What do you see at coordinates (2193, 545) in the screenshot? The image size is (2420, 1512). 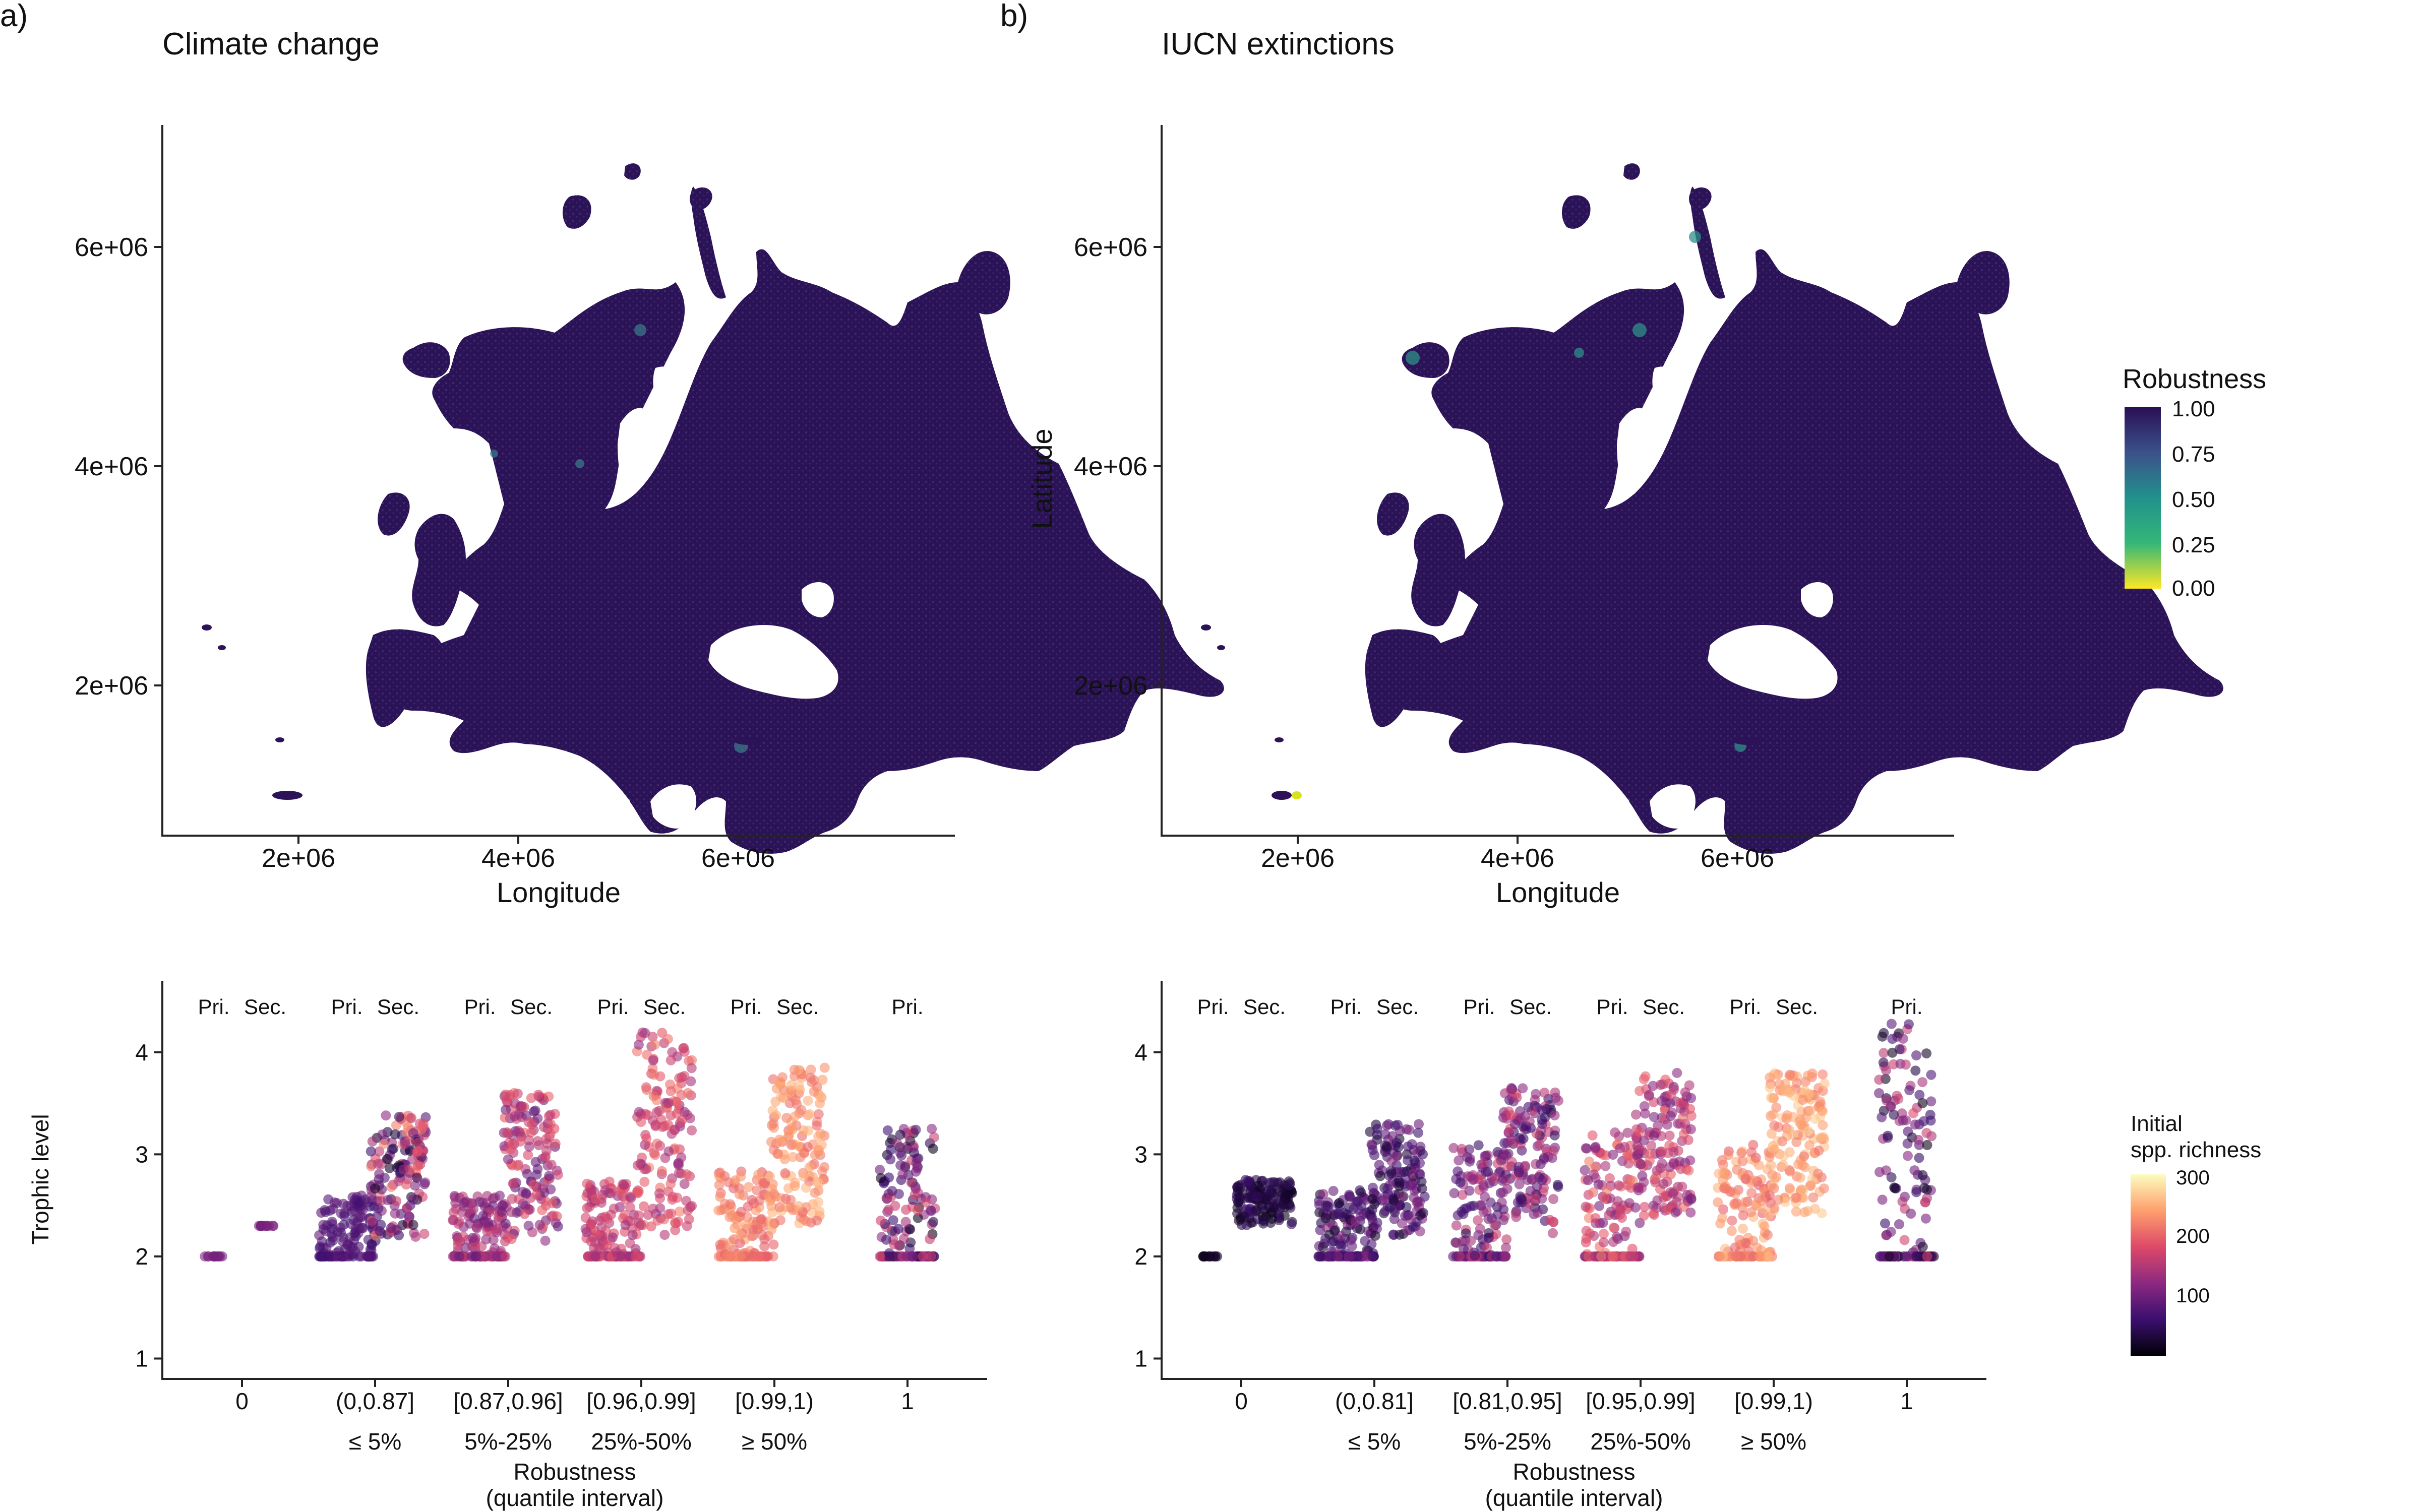 I see `robustness-legend-tick: 0.25` at bounding box center [2193, 545].